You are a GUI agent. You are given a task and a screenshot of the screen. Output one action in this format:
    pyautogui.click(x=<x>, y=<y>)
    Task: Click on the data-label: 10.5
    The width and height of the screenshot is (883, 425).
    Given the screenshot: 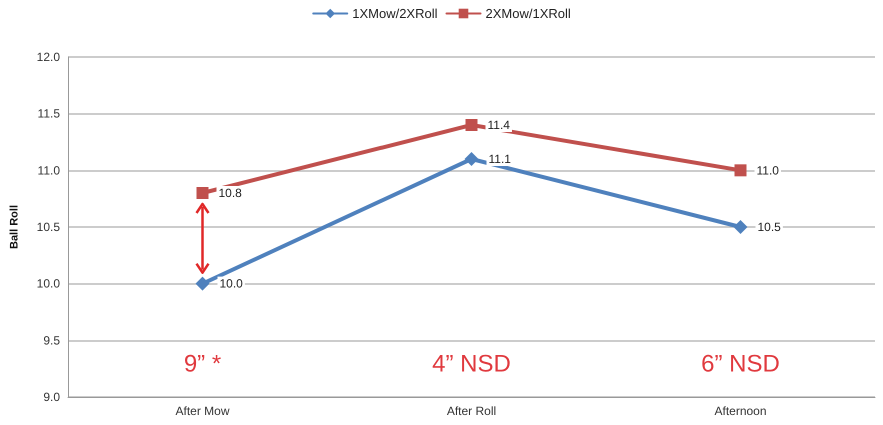 What is the action you would take?
    pyautogui.click(x=770, y=227)
    